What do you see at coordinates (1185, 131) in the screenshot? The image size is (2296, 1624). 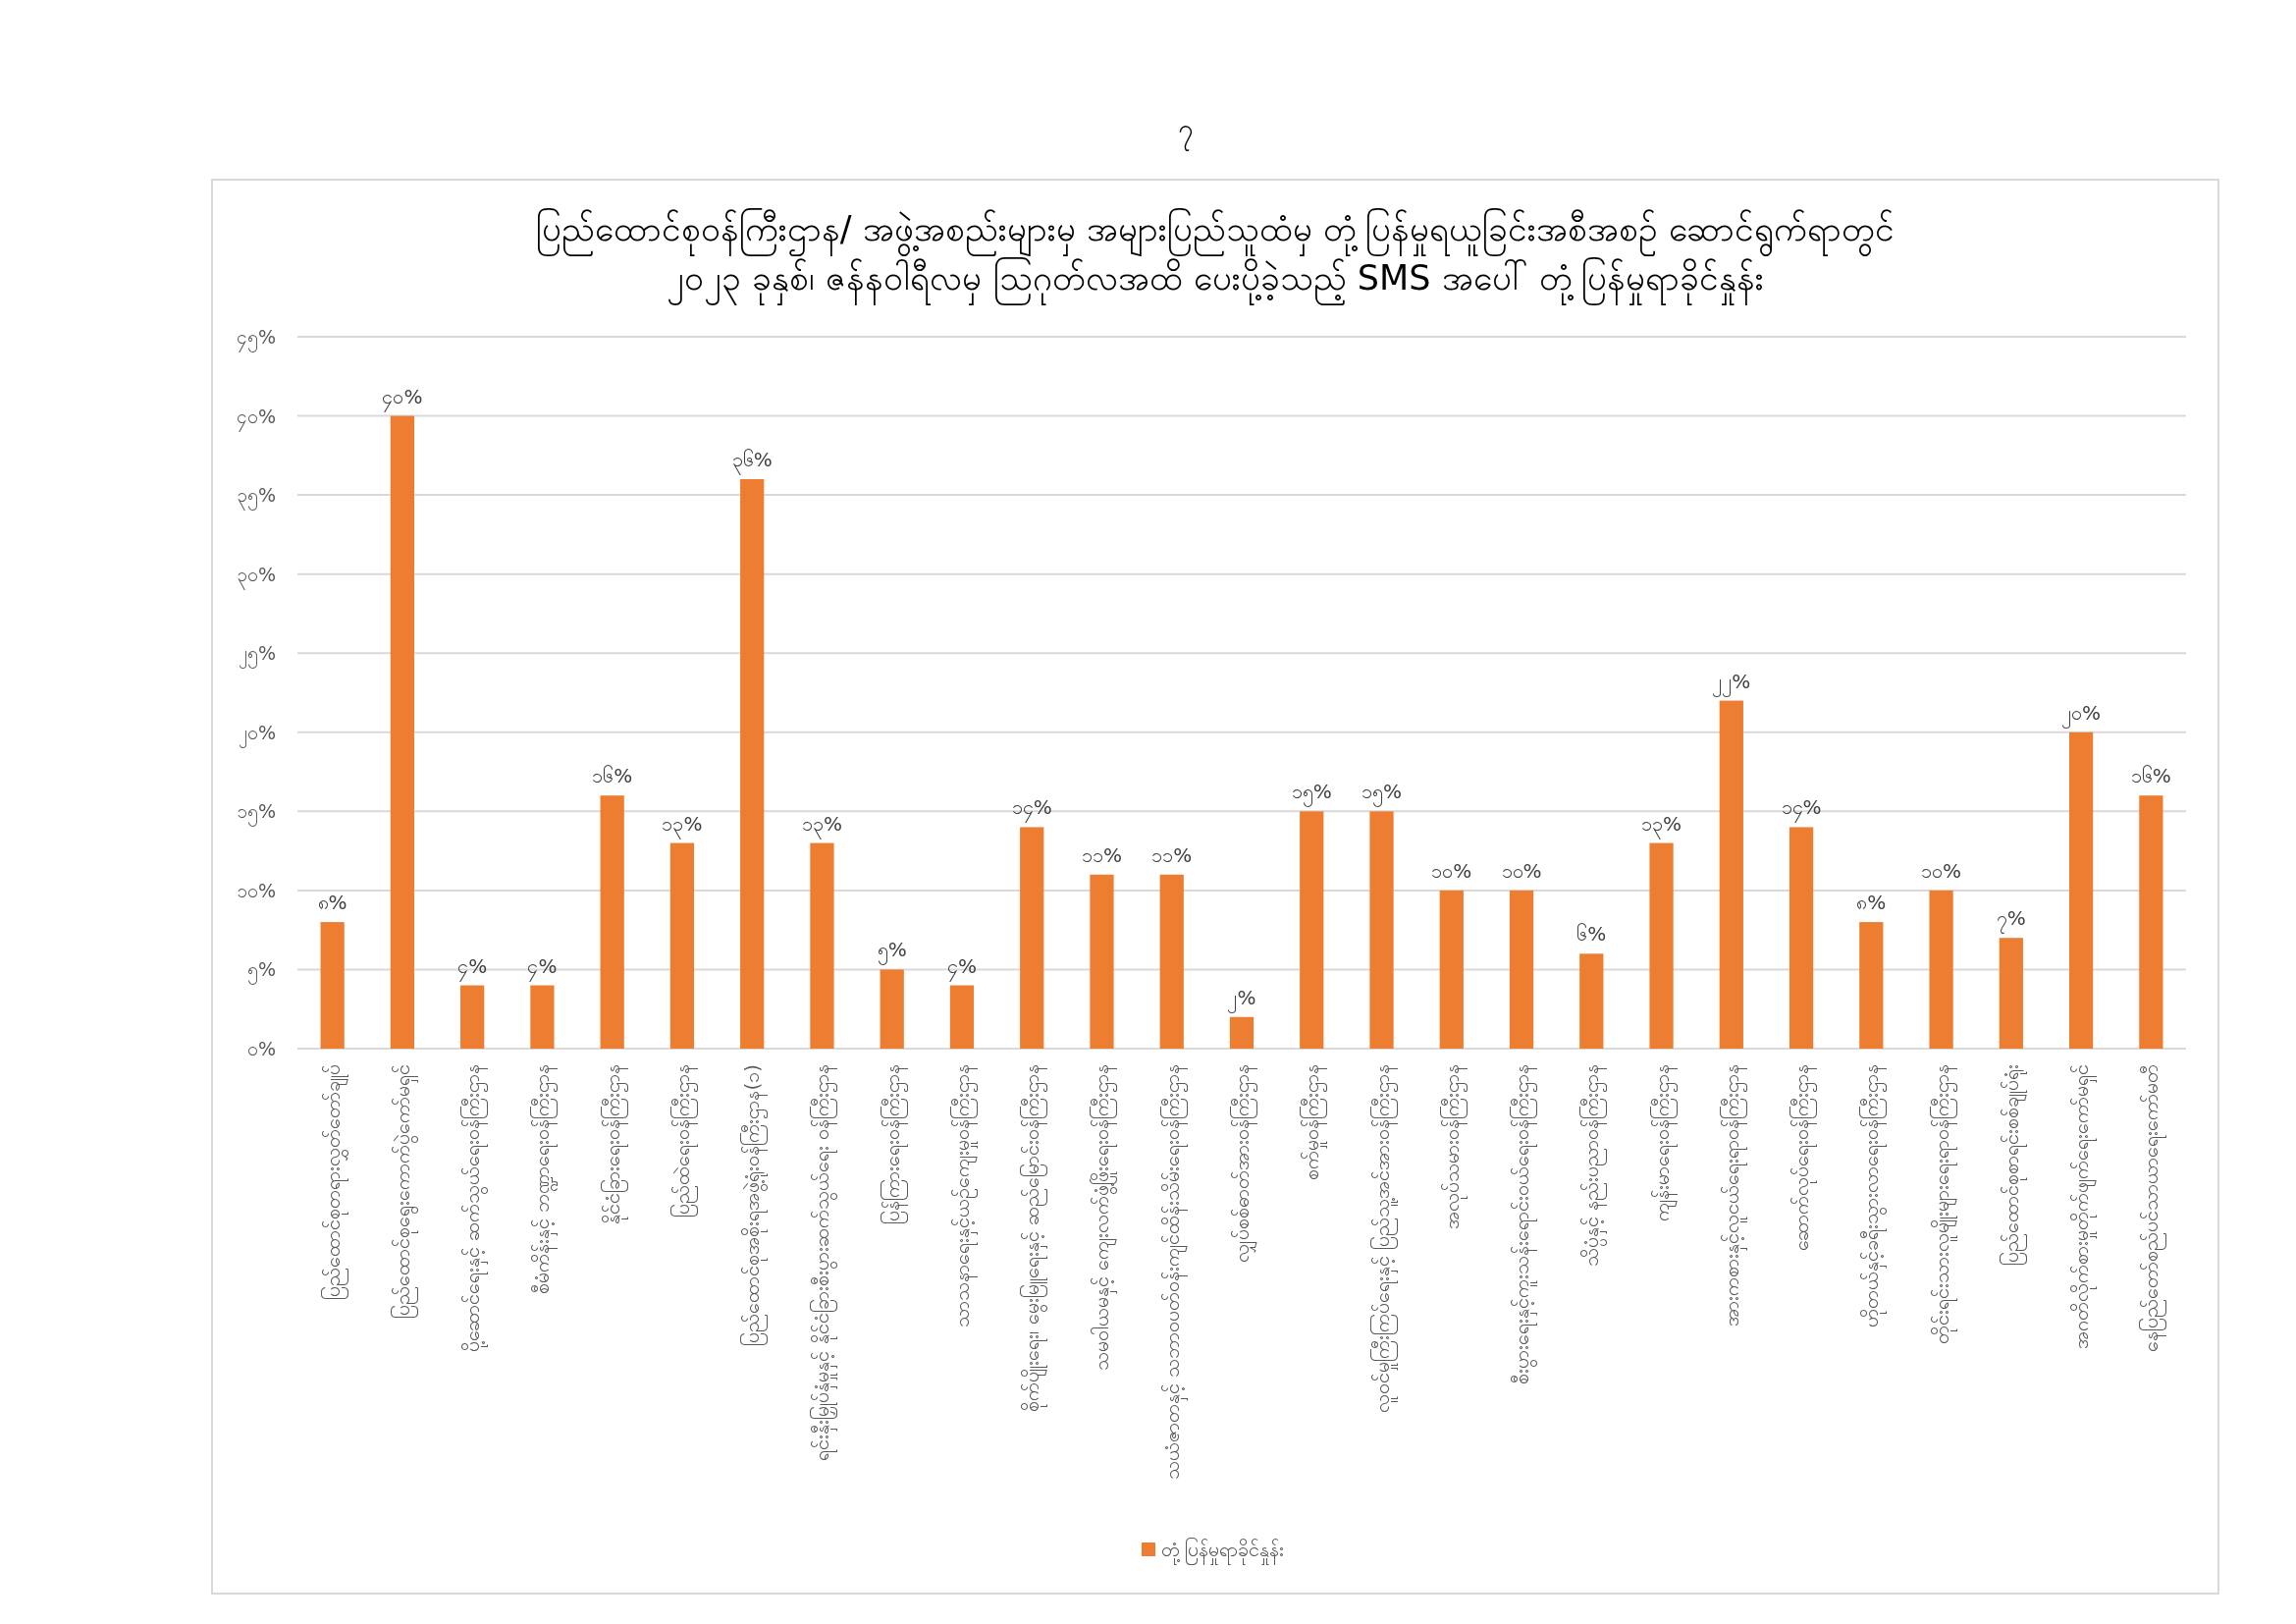 I see `text: ၇` at bounding box center [1185, 131].